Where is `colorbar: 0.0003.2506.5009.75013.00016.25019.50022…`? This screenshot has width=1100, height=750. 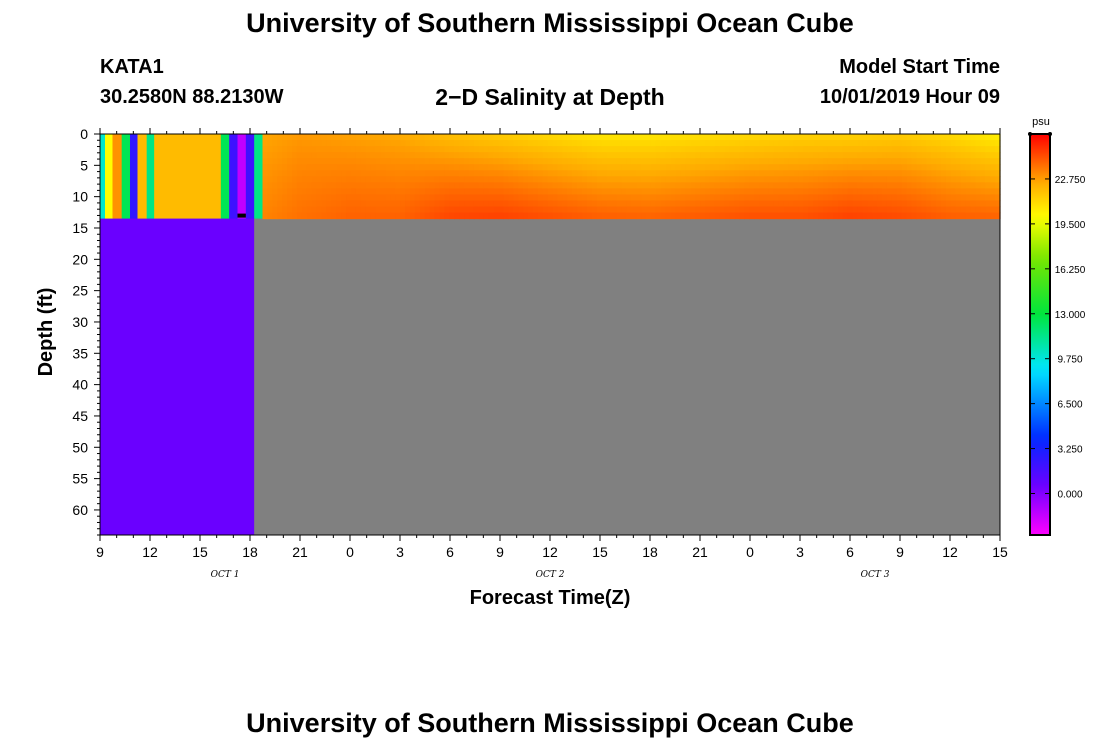 colorbar: 0.0003.2506.5009.75013.00016.25019.50022… is located at coordinates (1057, 334).